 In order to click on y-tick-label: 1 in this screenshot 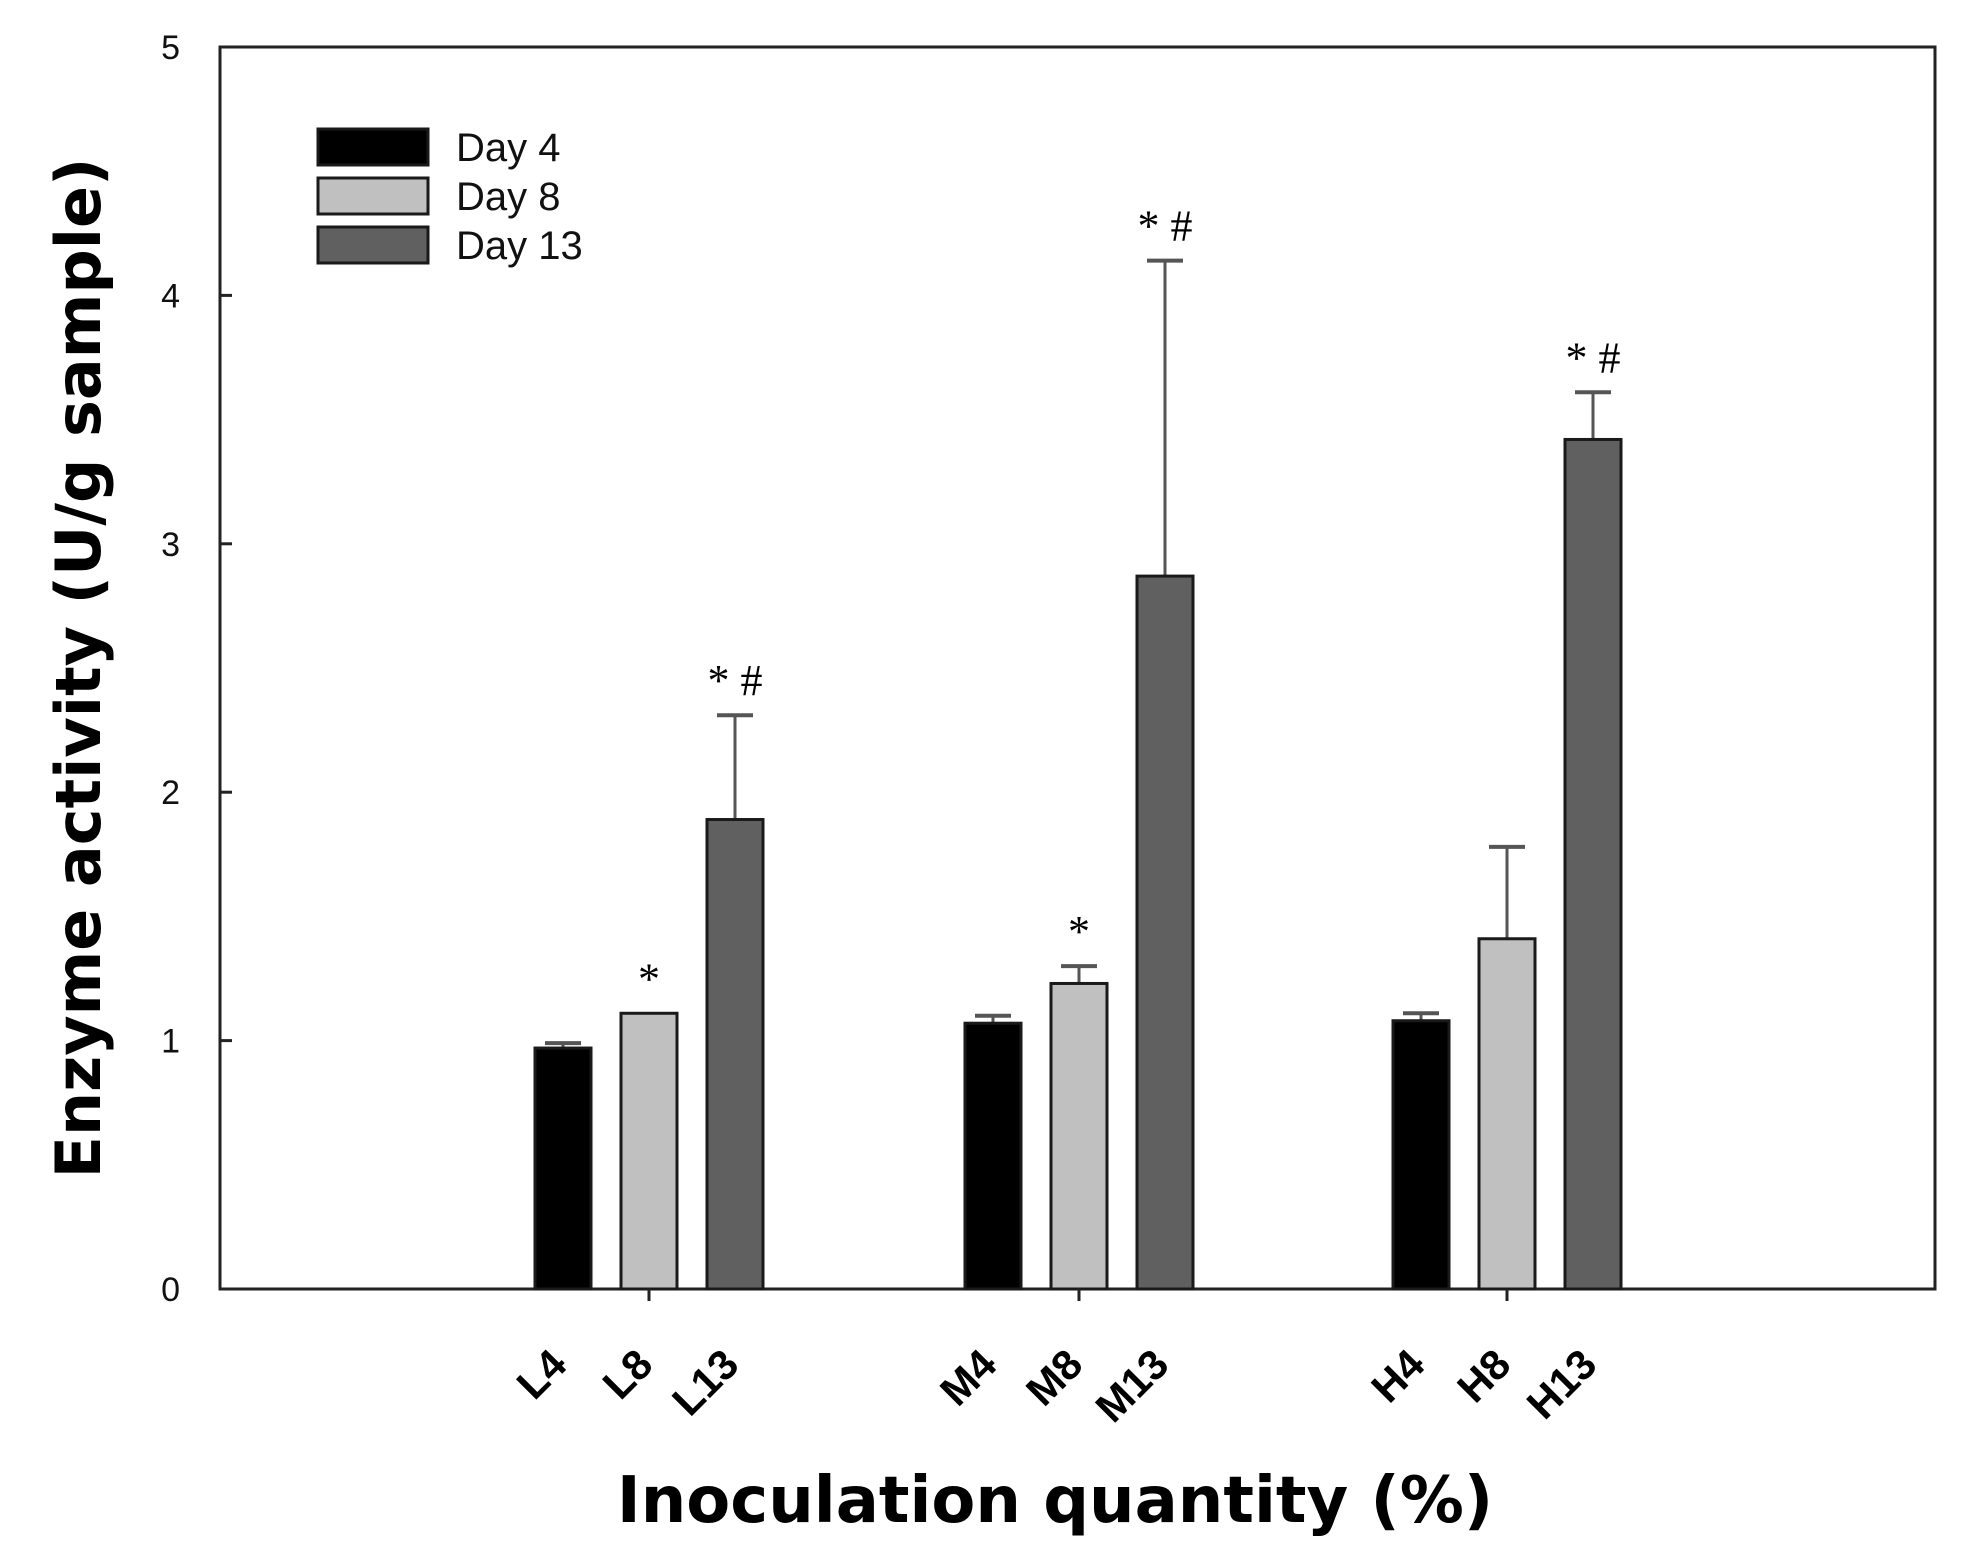, I will do `click(170, 1042)`.